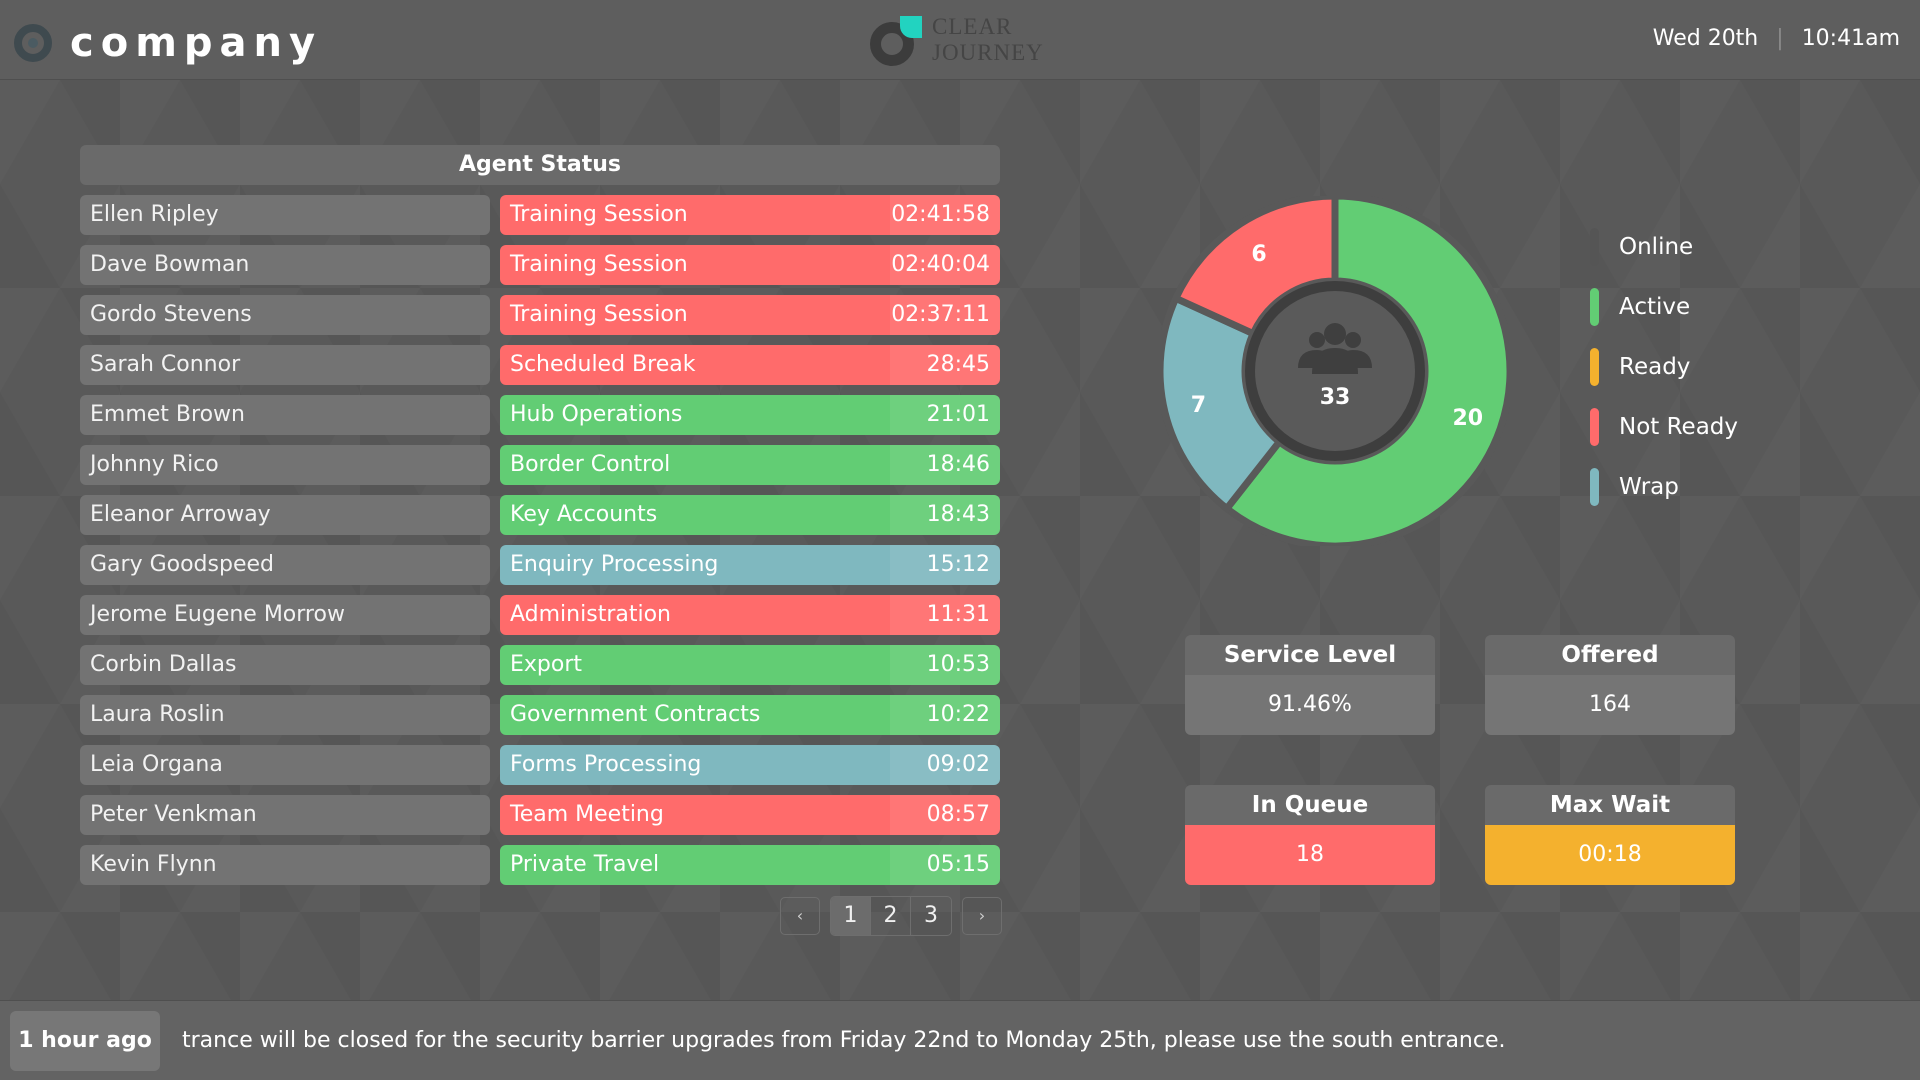 The height and width of the screenshot is (1080, 1920). I want to click on agent-row: Peter Venkman Team Meeting 08:57, so click(540, 815).